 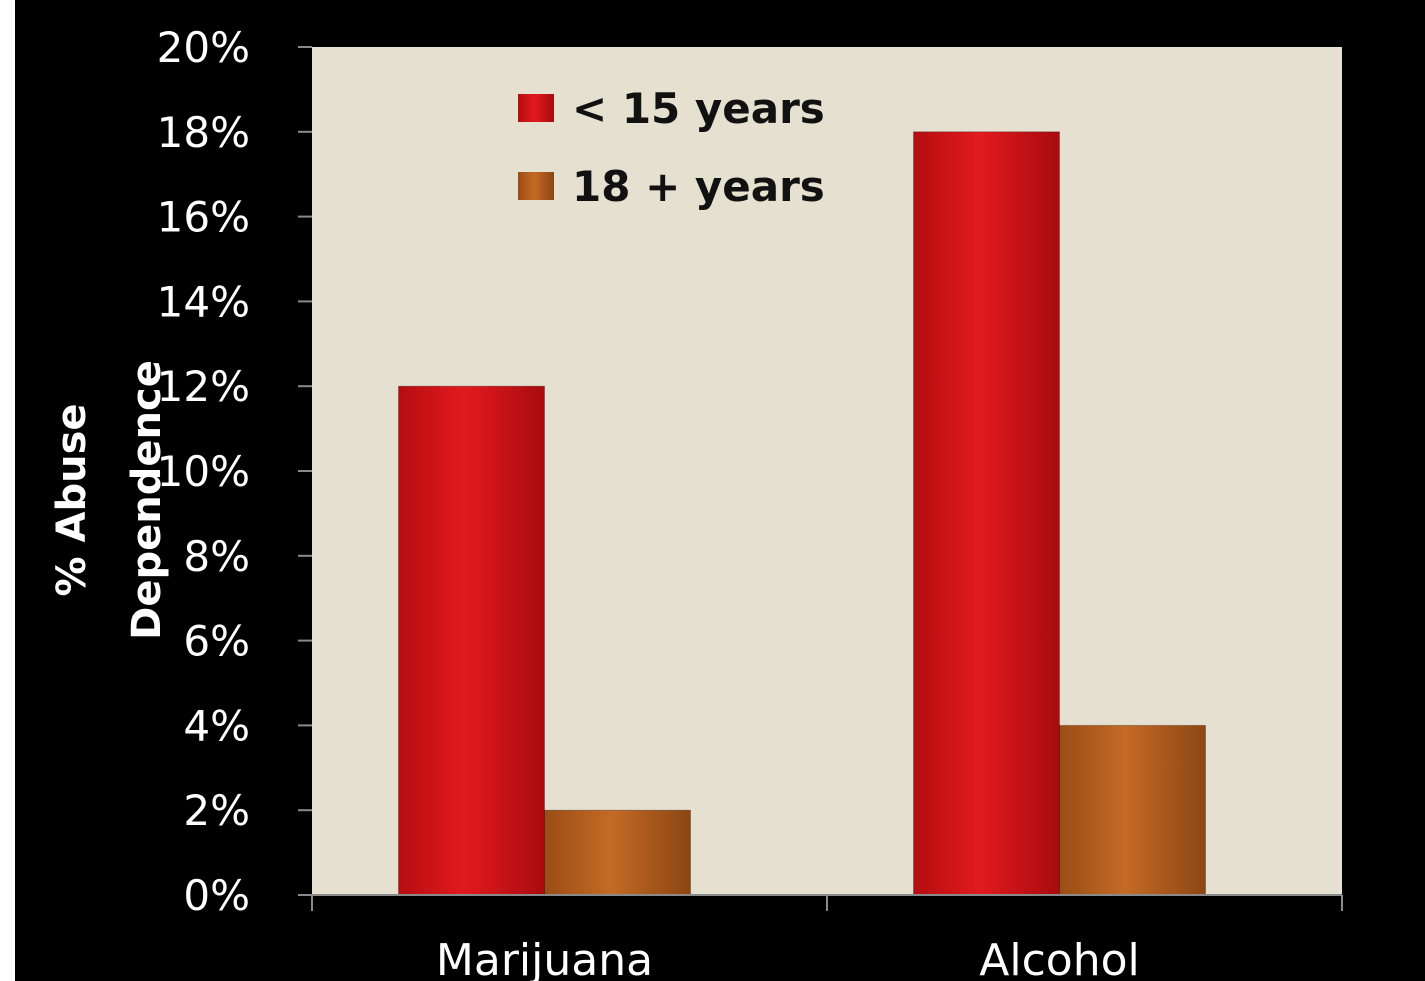 I want to click on y-tick-label: 2%, so click(x=216, y=810).